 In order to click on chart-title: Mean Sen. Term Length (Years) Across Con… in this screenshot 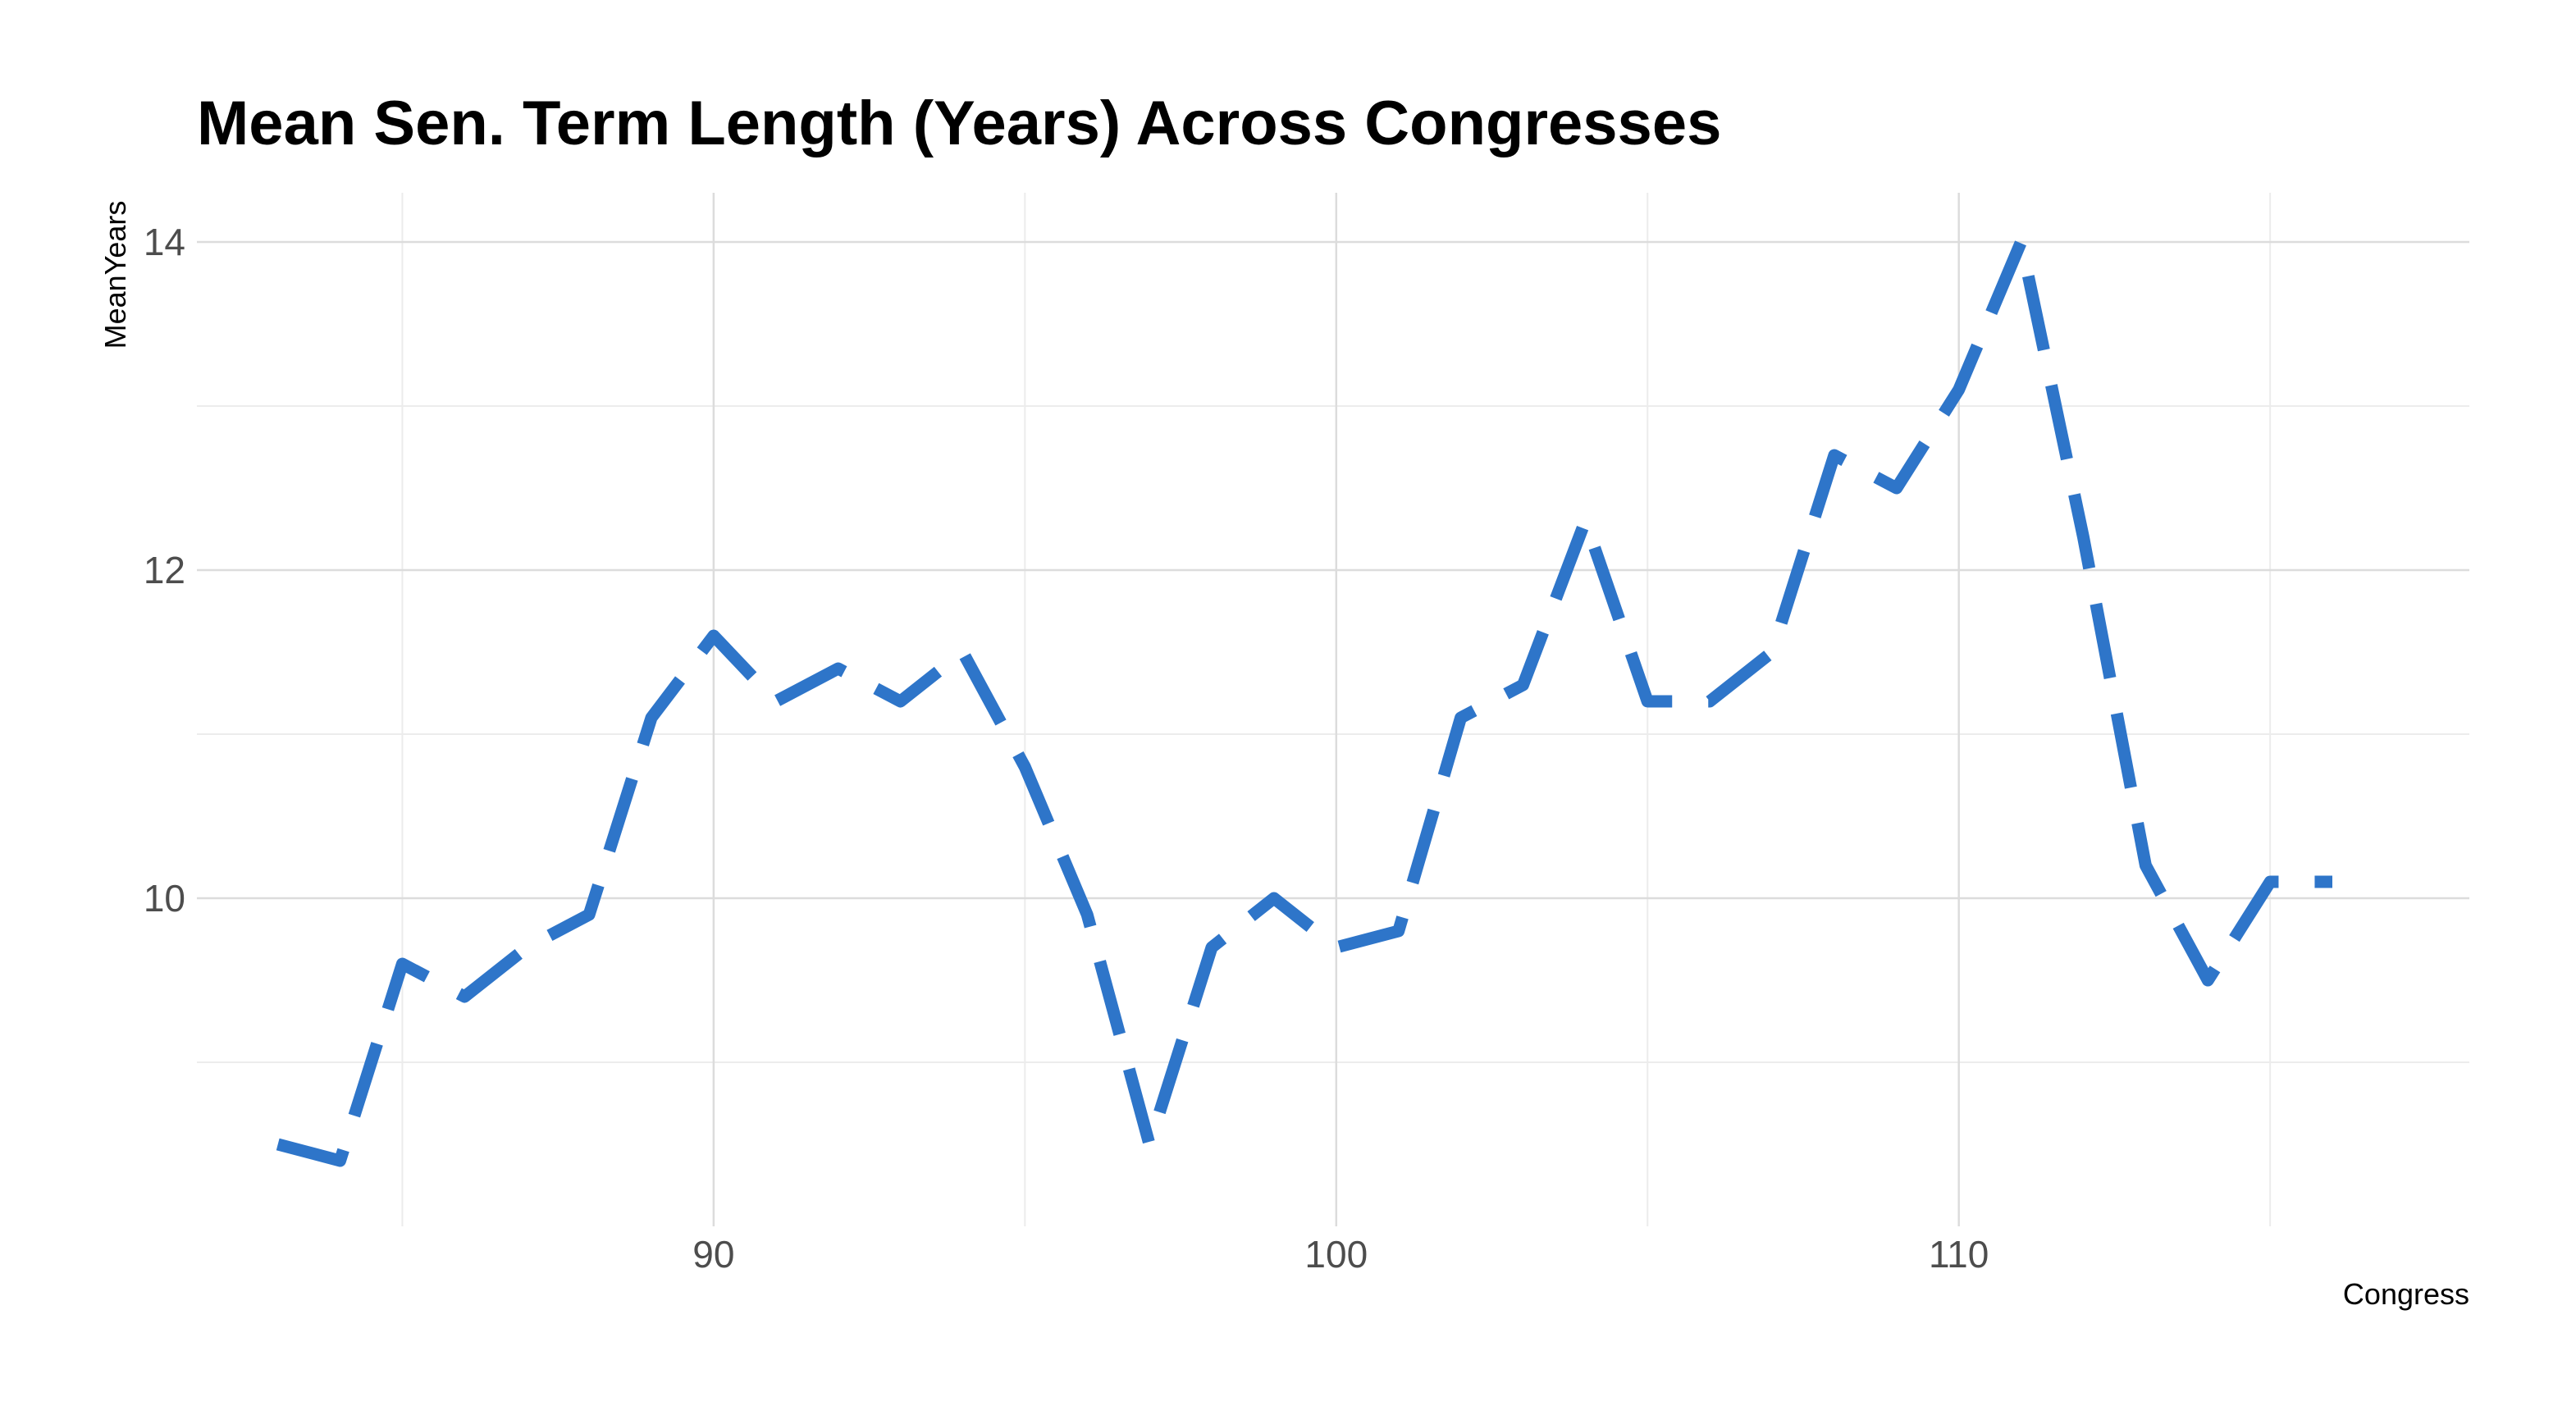, I will do `click(959, 123)`.